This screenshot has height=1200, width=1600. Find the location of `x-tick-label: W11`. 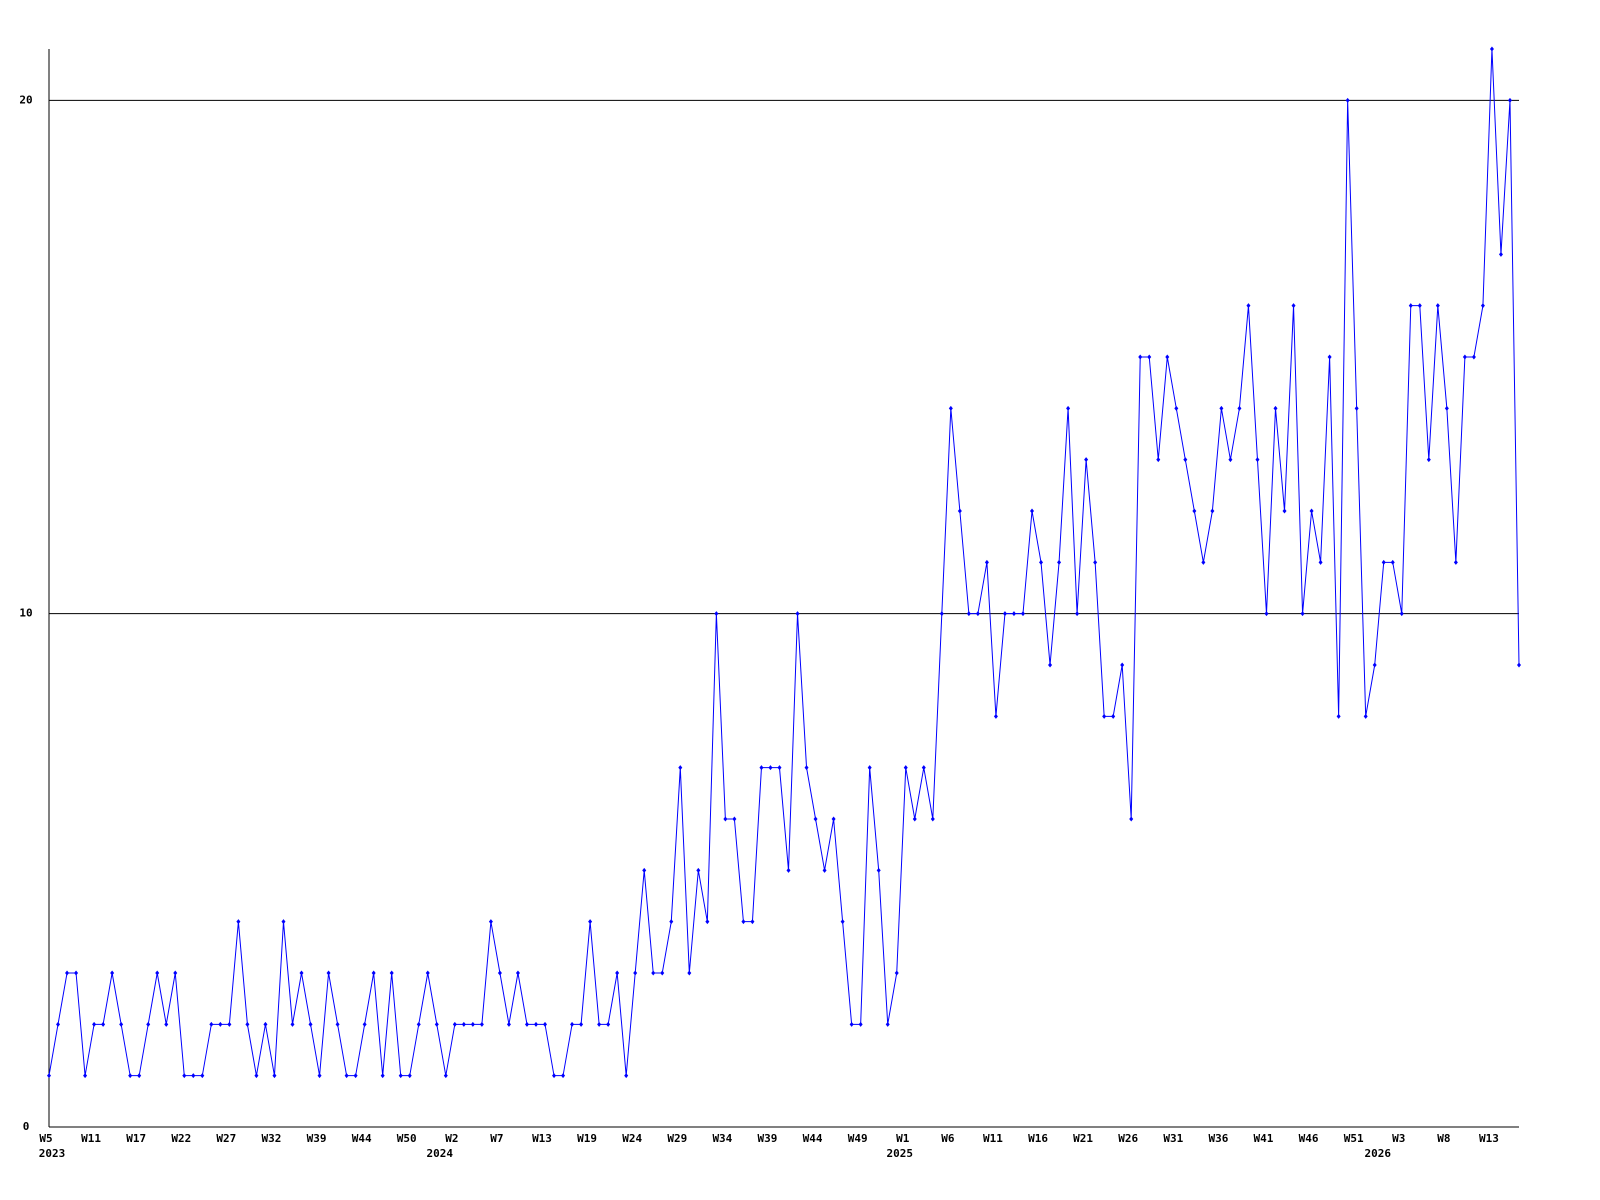

x-tick-label: W11 is located at coordinates (993, 1138).